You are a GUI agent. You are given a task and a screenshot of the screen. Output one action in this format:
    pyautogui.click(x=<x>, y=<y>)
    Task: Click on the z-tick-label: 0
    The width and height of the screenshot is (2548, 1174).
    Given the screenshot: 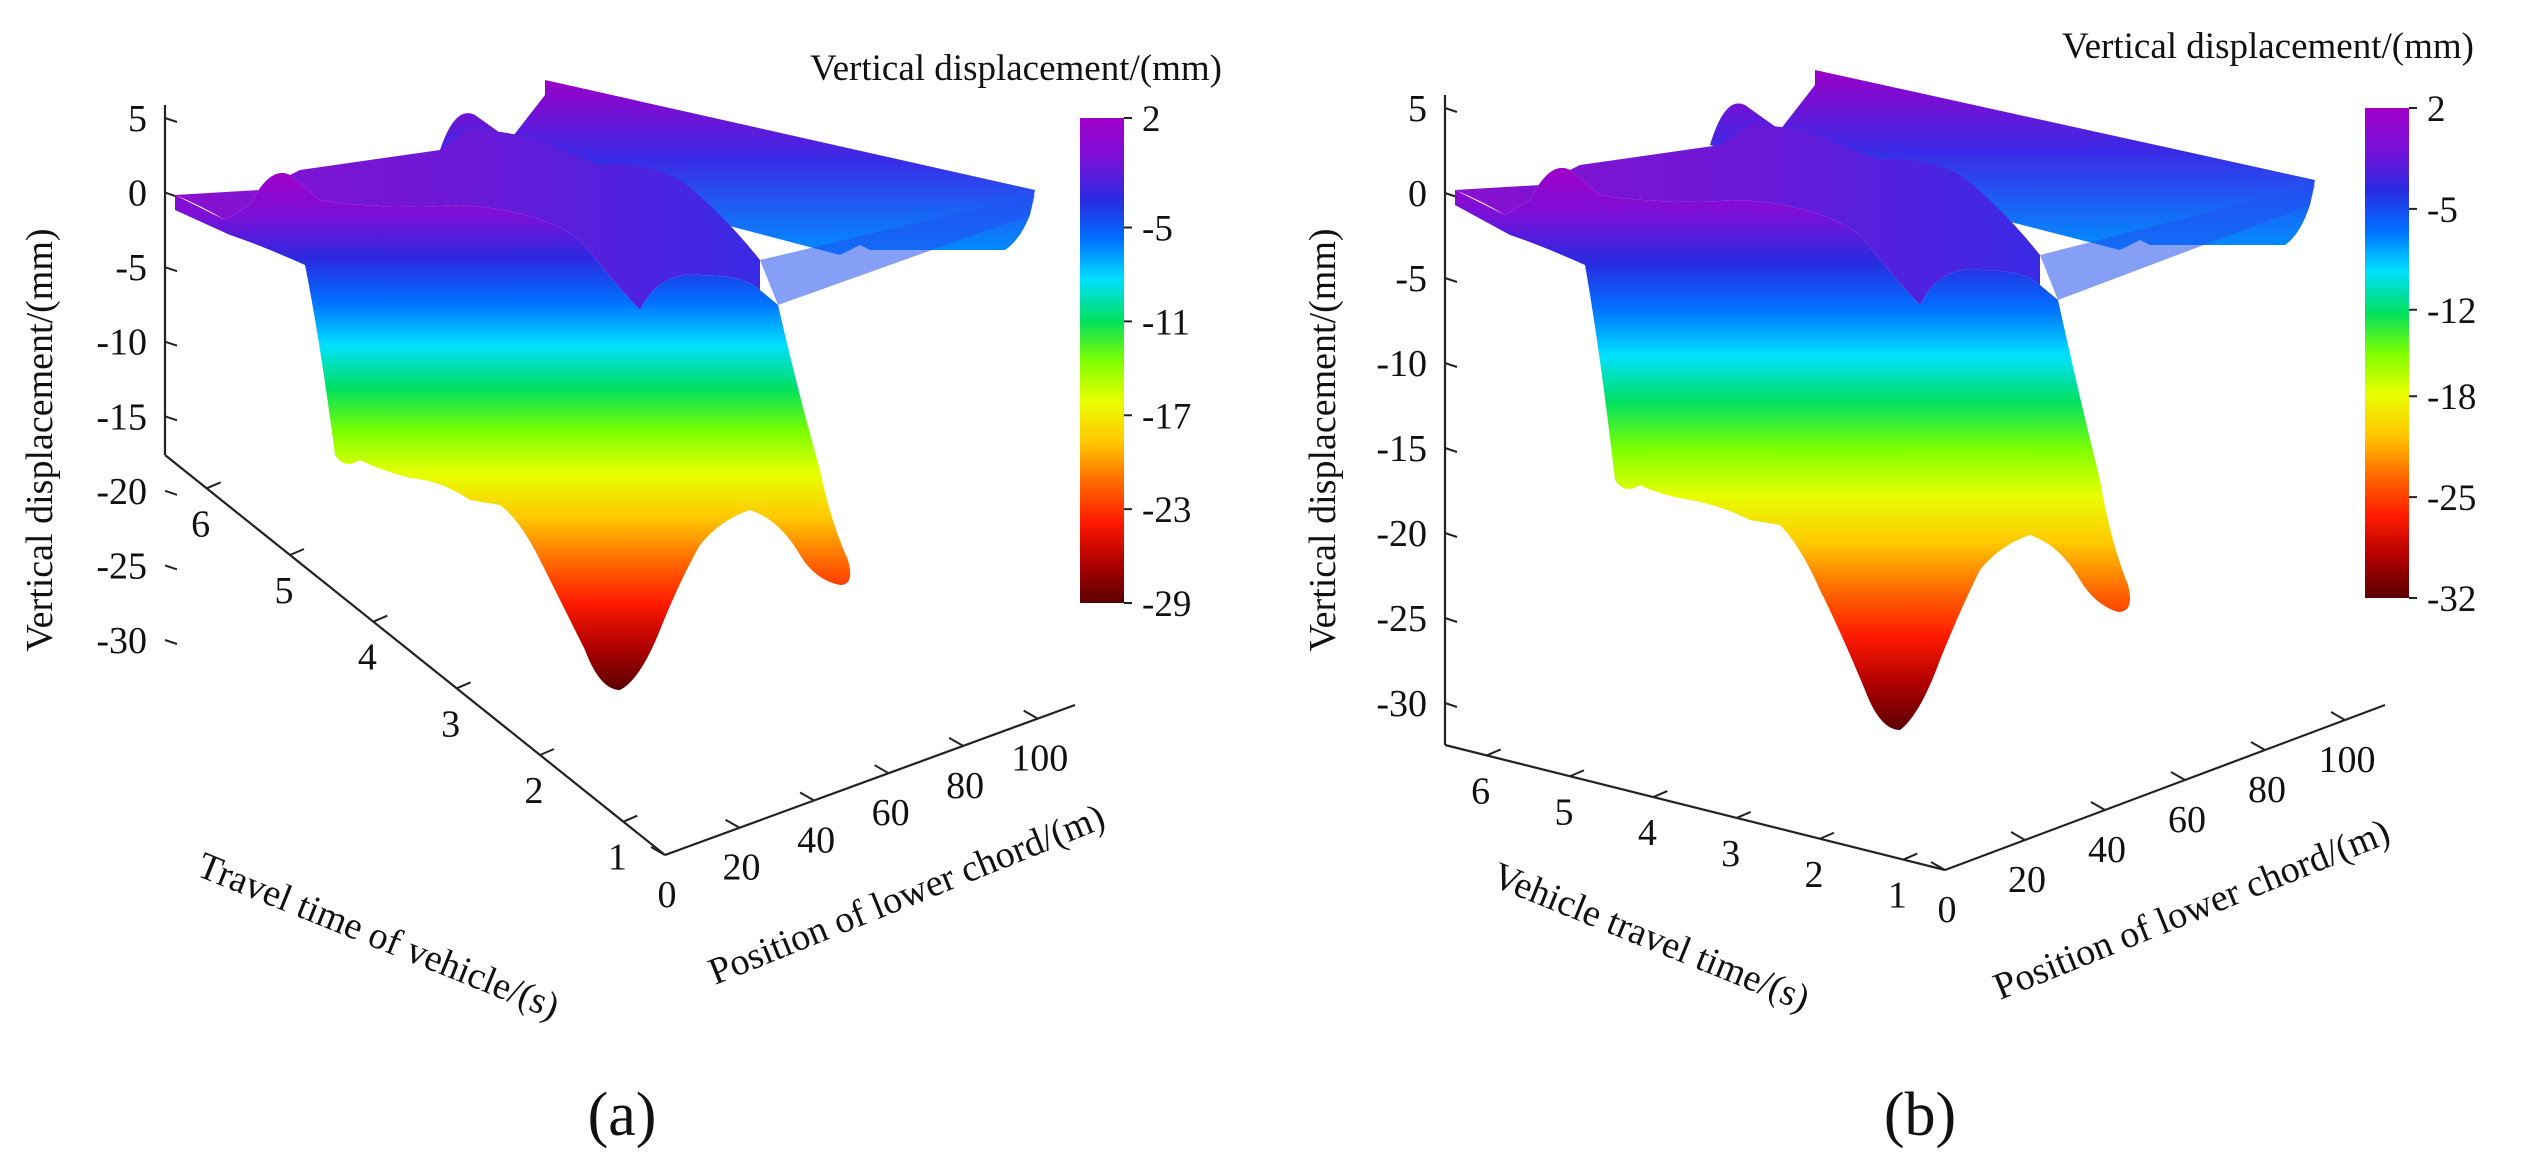 What is the action you would take?
    pyautogui.click(x=137, y=194)
    